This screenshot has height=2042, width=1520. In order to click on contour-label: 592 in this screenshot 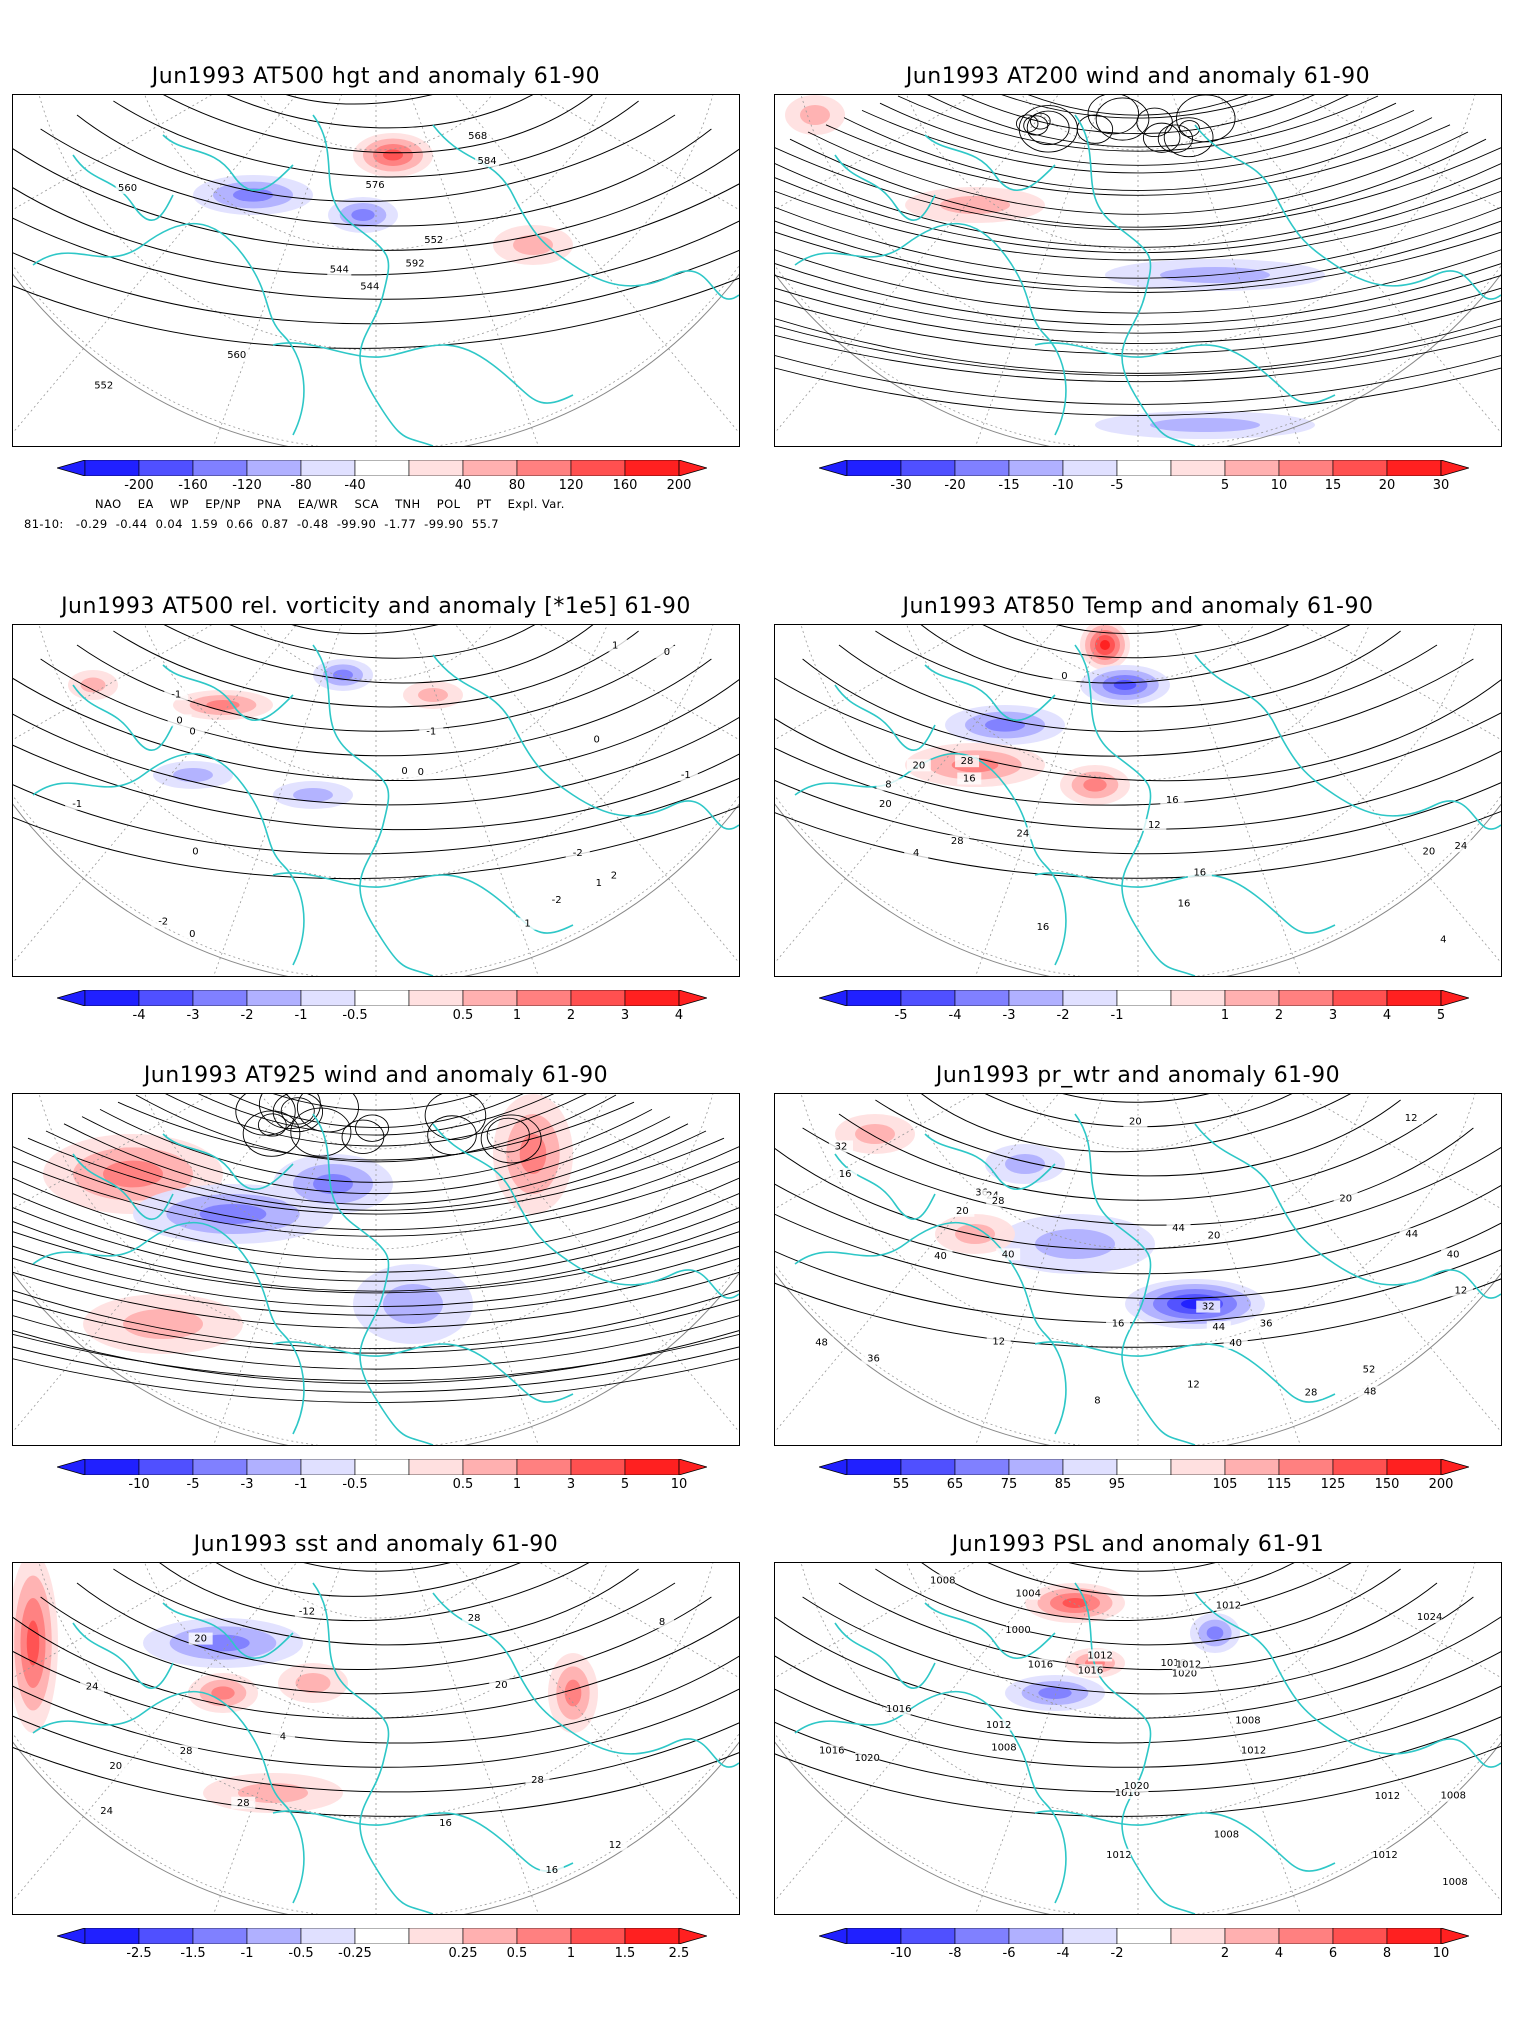, I will do `click(414, 264)`.